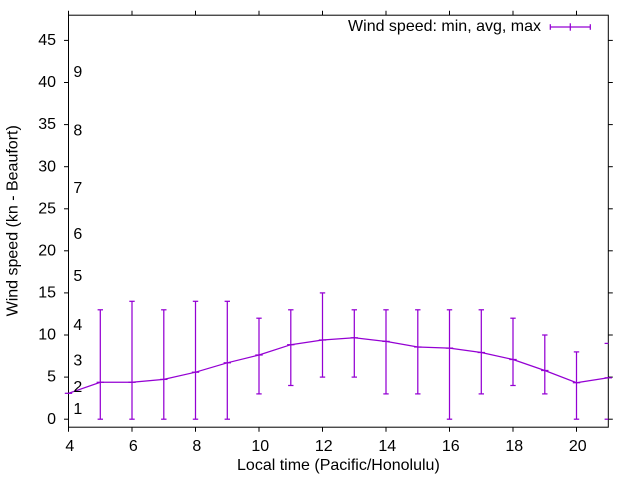  I want to click on svg-text: Wind speed: min, avg, max, so click(444, 26).